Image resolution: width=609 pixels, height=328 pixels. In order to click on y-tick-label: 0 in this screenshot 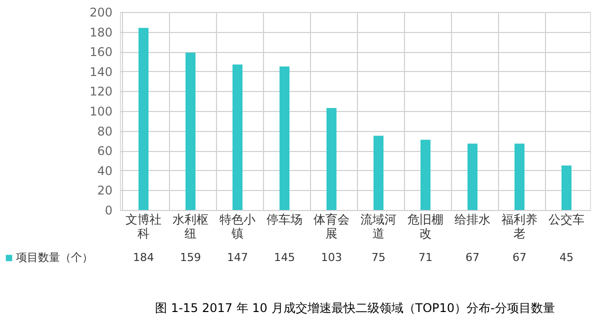, I will do `click(108, 211)`.